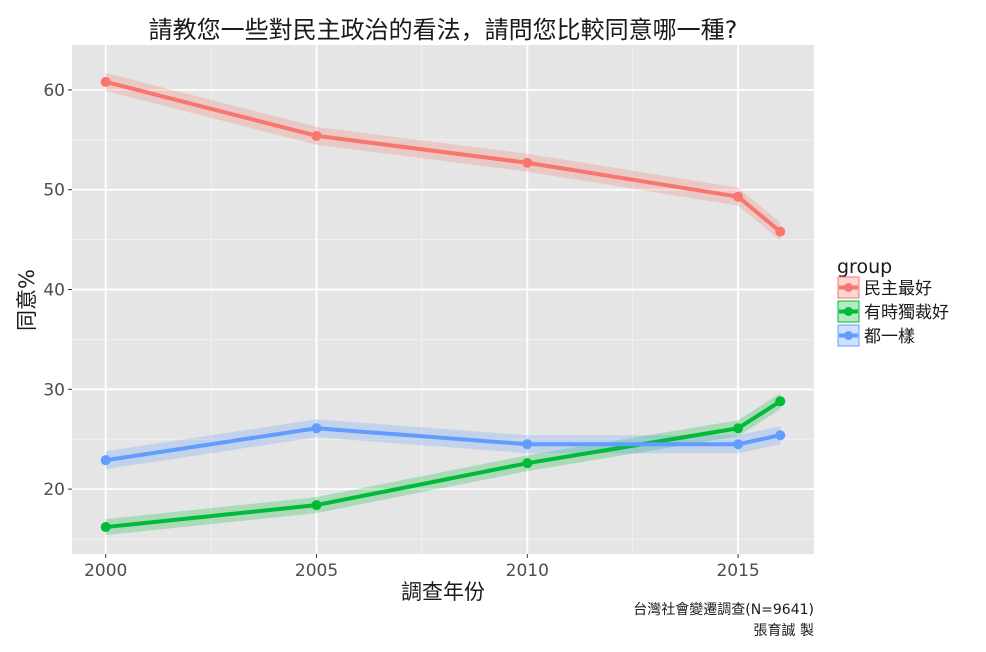  Describe the element at coordinates (784, 631) in the screenshot. I see `caption-author: 張育誠 製` at that location.